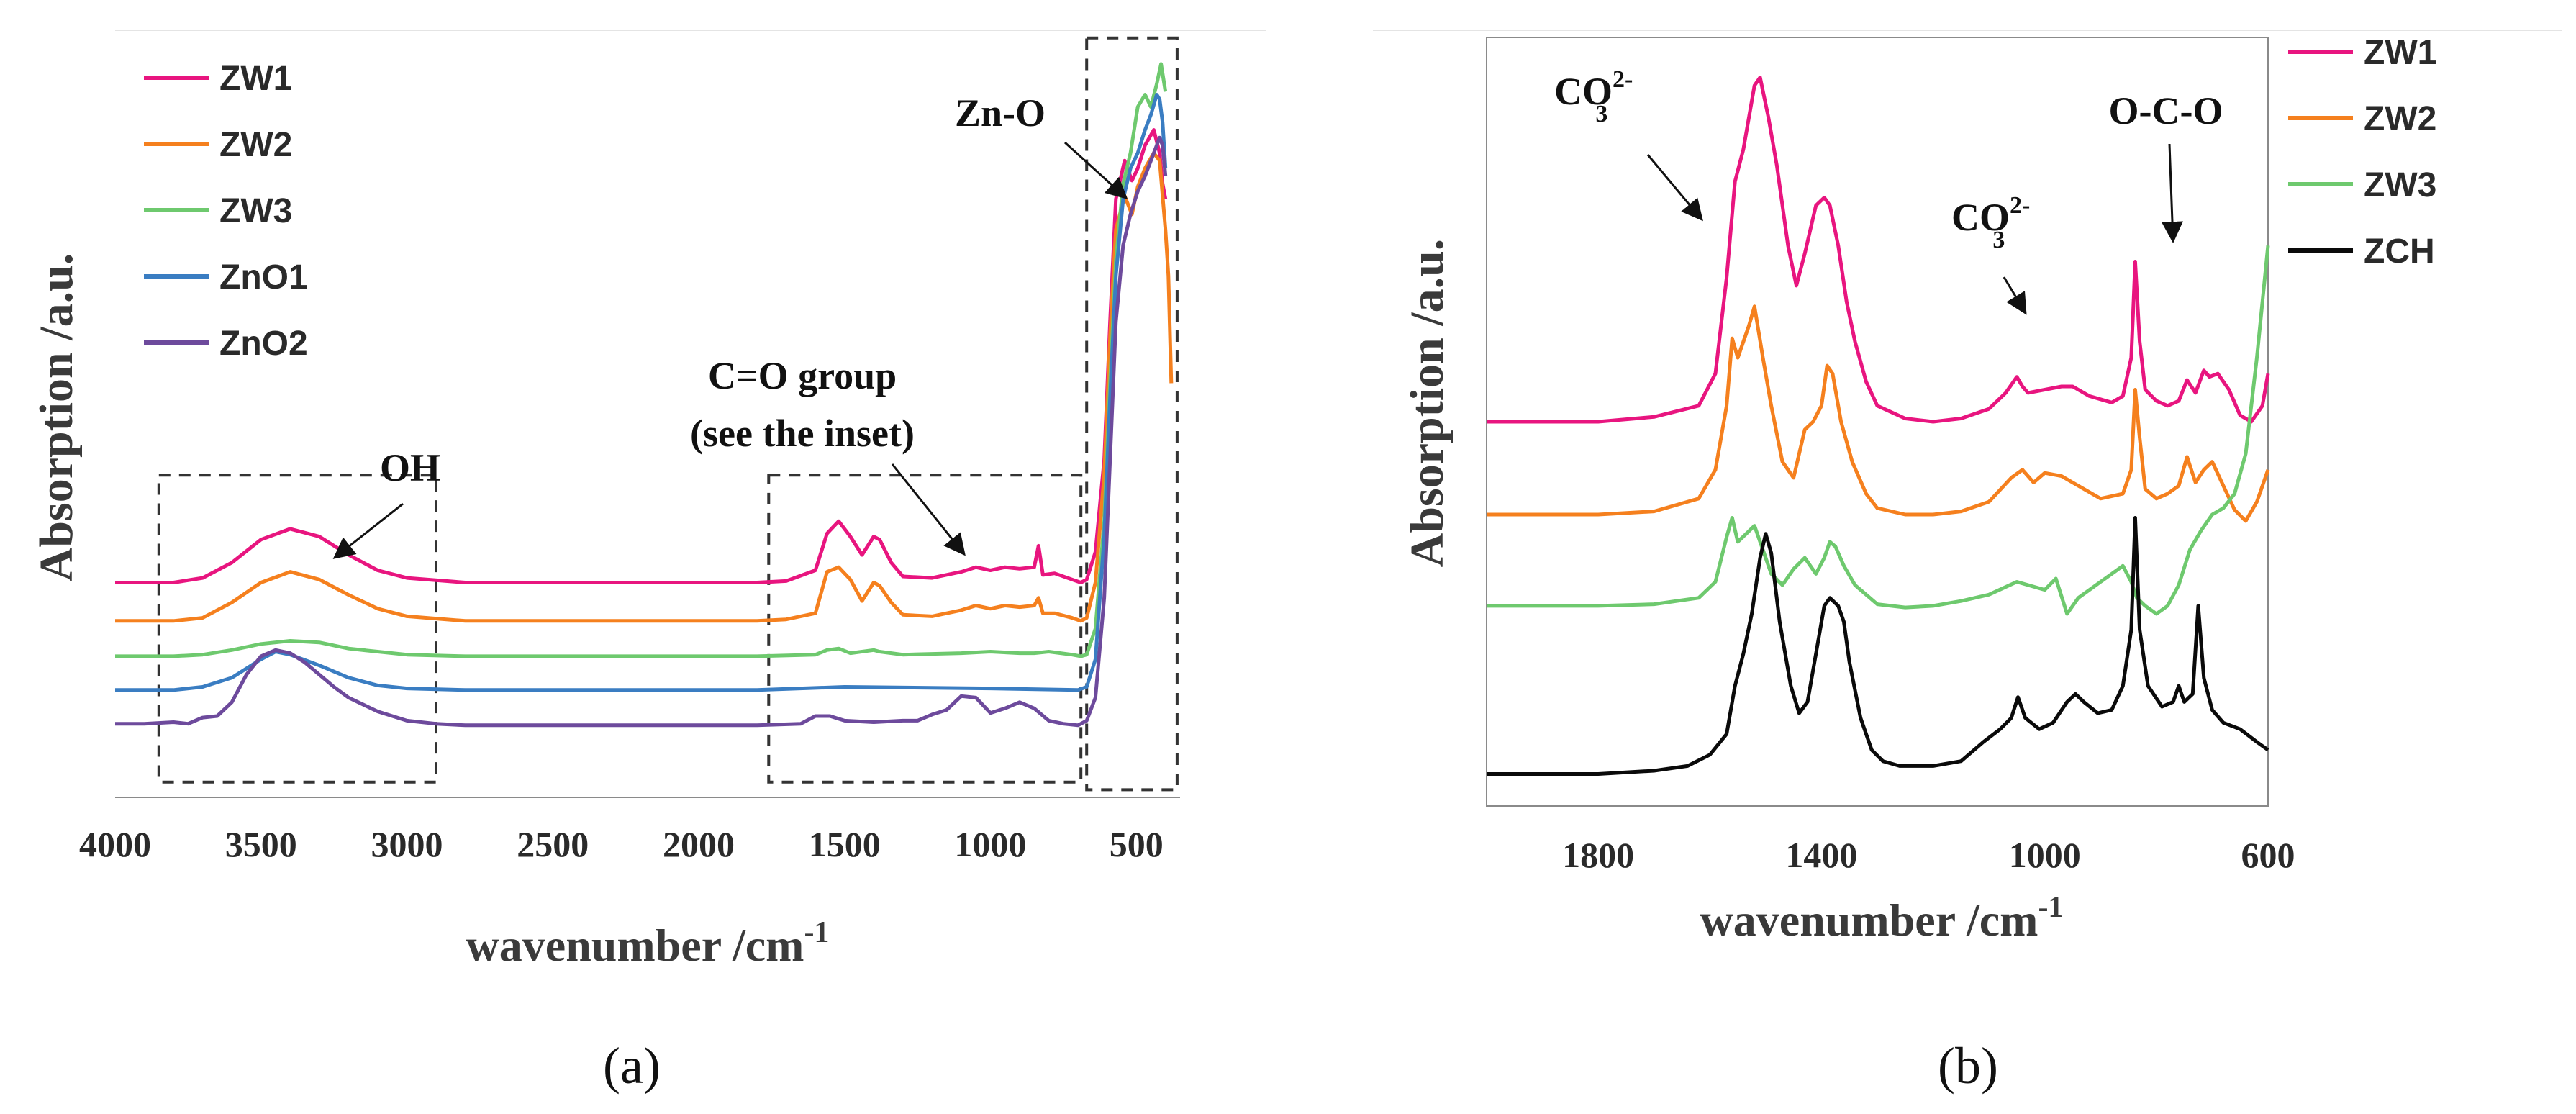  What do you see at coordinates (1821, 855) in the screenshot?
I see `x-tick-label: 1400` at bounding box center [1821, 855].